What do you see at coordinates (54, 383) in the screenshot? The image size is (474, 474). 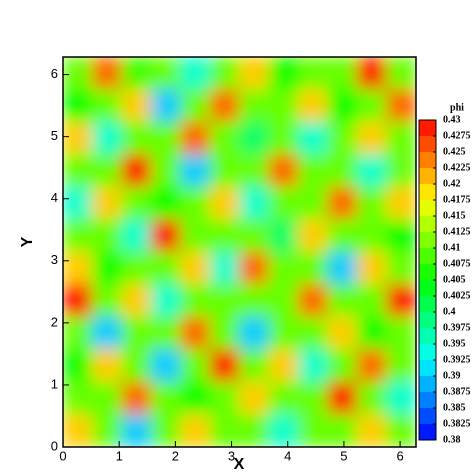 I see `y-tick-label: 1` at bounding box center [54, 383].